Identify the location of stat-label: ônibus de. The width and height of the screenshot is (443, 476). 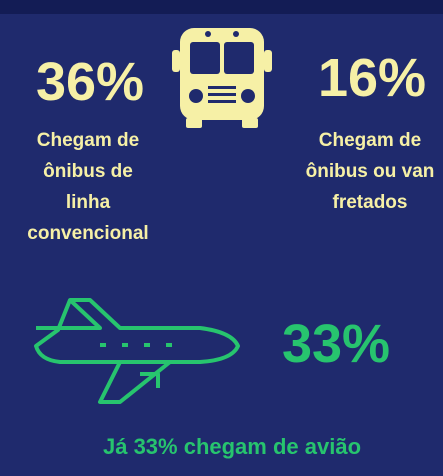
(88, 171).